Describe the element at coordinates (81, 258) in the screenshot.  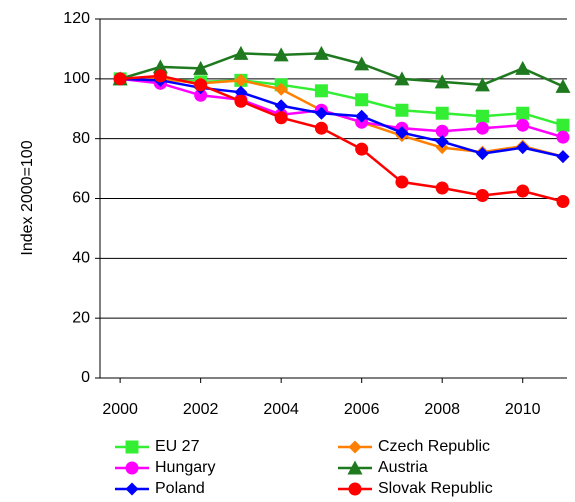
I see `y-tick-label: 40` at that location.